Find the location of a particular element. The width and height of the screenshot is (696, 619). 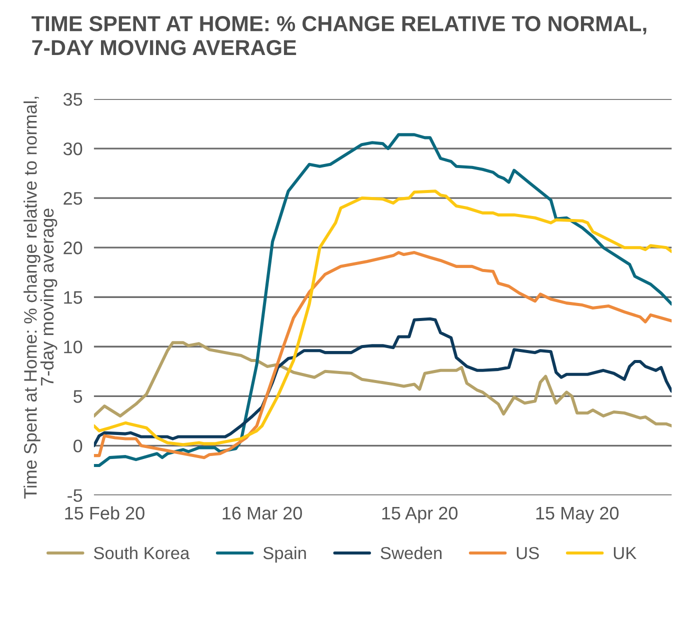

y-tick-label: 20 is located at coordinates (73, 248).